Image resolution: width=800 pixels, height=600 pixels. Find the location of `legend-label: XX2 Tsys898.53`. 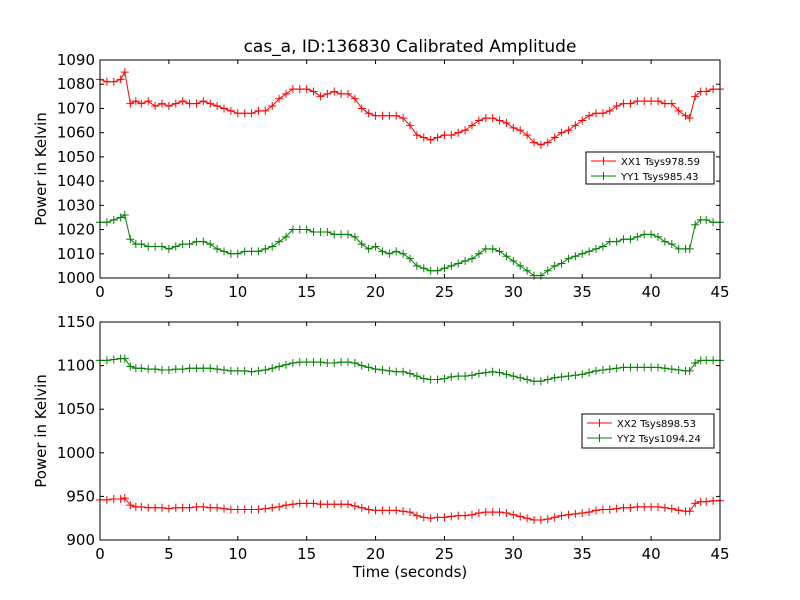

legend-label: XX2 Tsys898.53 is located at coordinates (656, 424).